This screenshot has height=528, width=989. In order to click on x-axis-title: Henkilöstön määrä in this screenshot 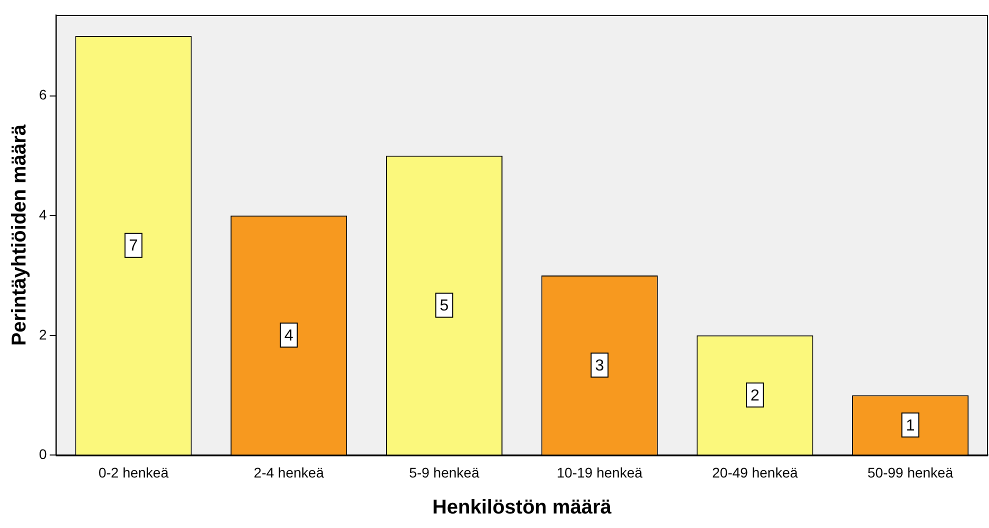, I will do `click(522, 507)`.